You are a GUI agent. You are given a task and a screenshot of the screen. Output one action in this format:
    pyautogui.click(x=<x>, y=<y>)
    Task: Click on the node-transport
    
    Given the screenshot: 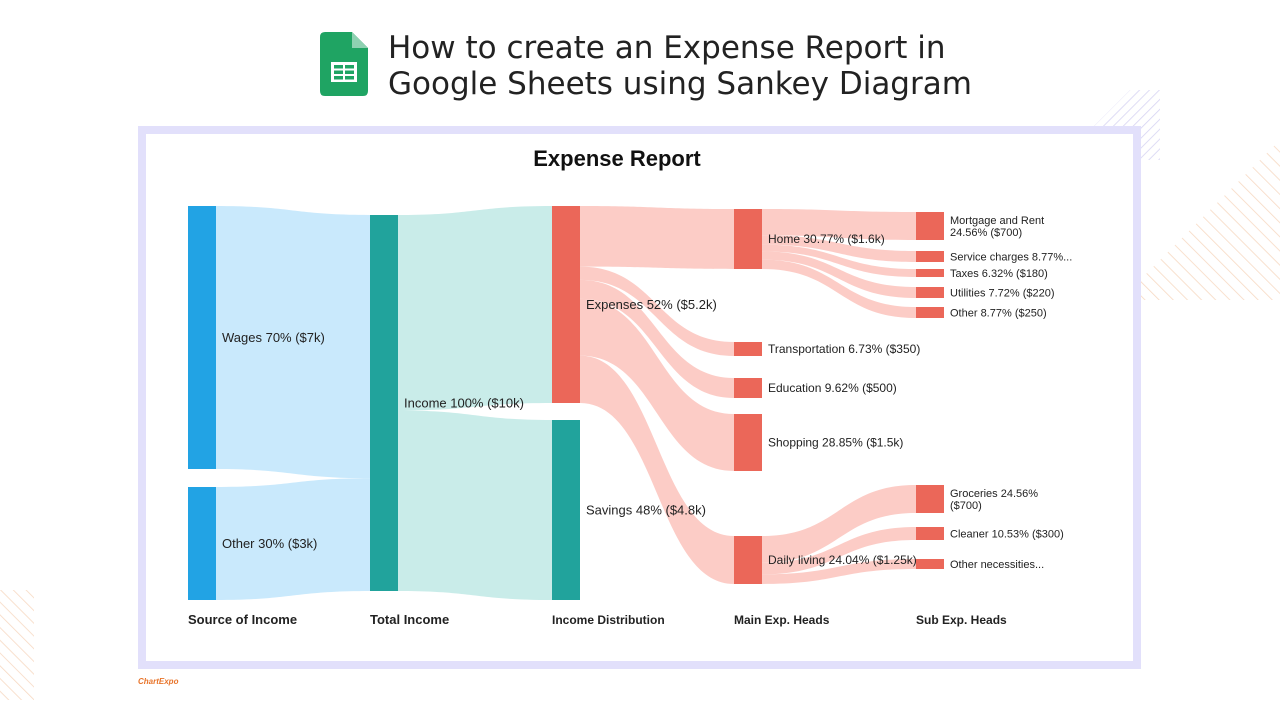 What is the action you would take?
    pyautogui.click(x=748, y=349)
    